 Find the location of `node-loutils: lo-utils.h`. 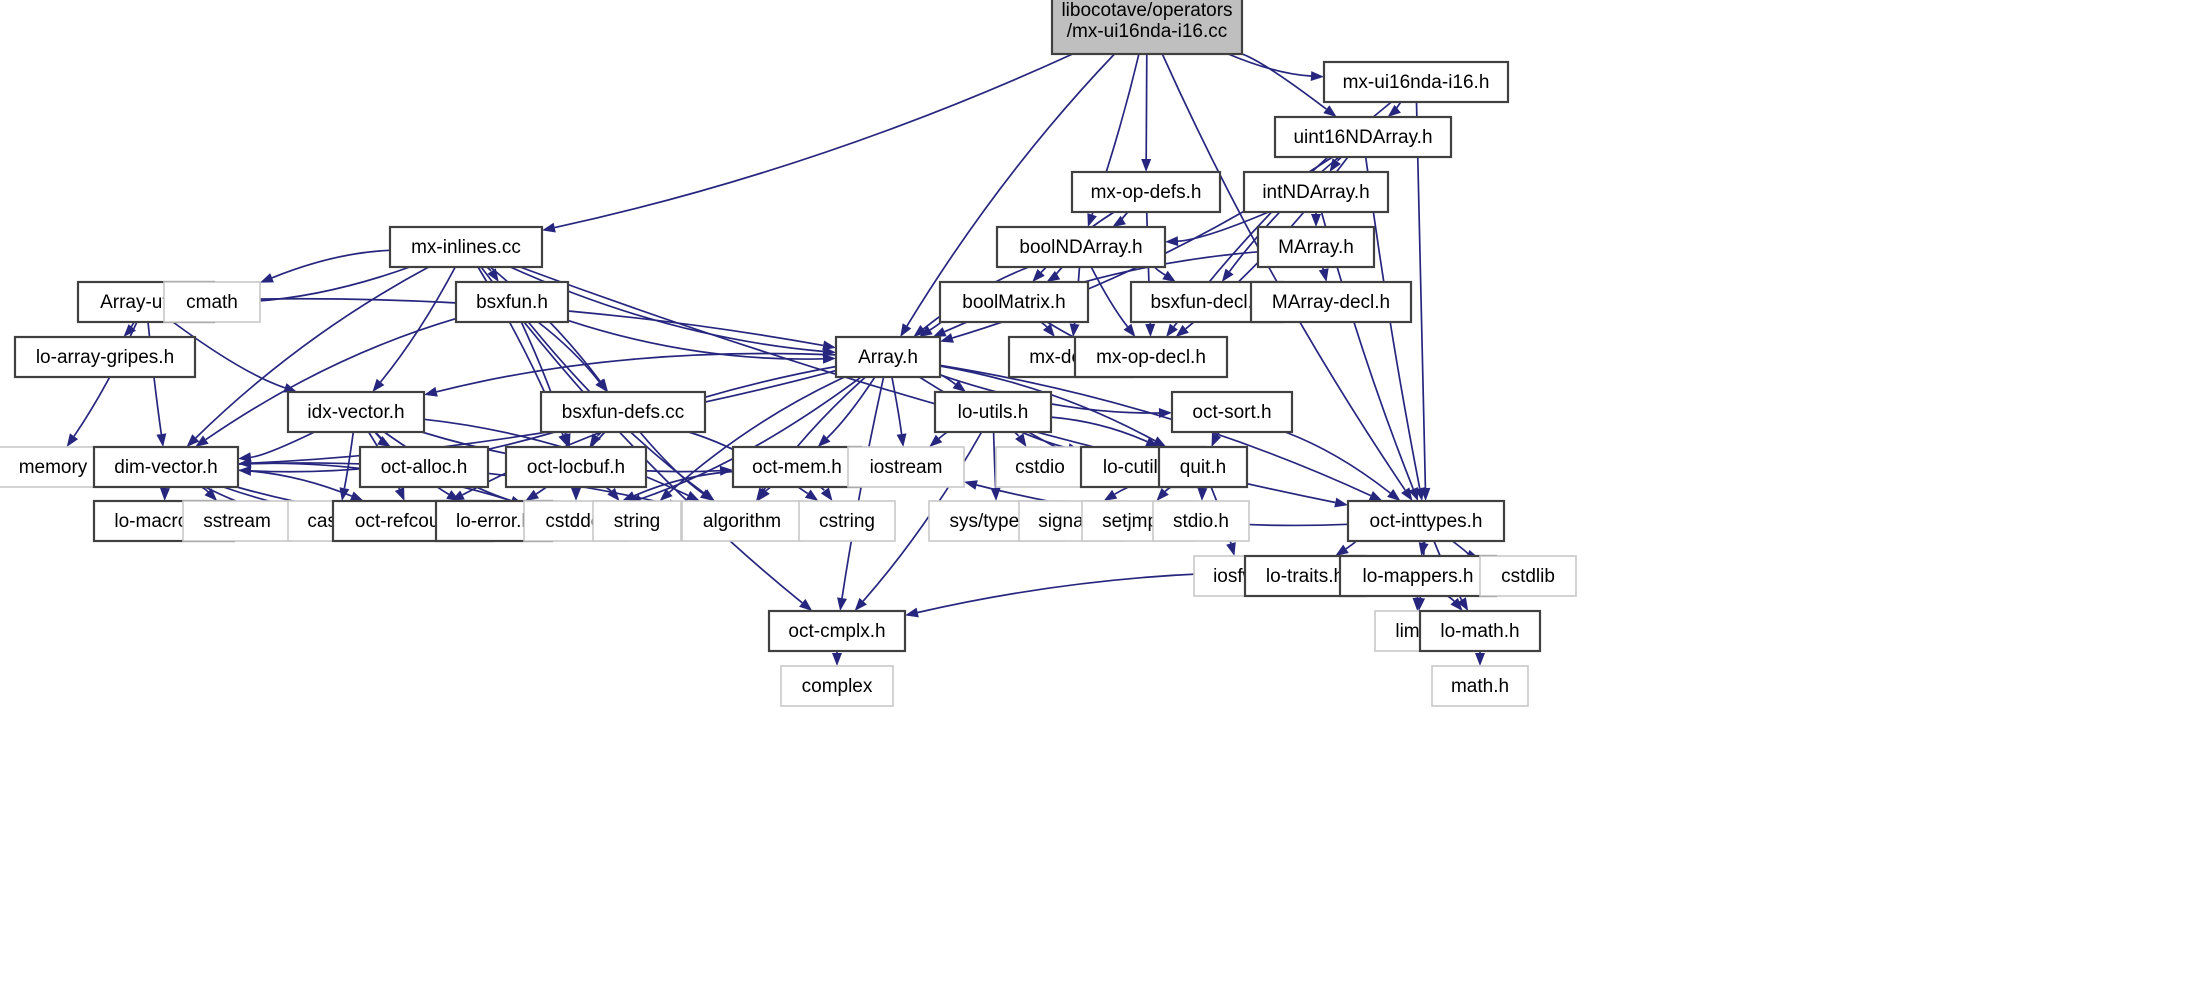

node-loutils: lo-utils.h is located at coordinates (993, 412).